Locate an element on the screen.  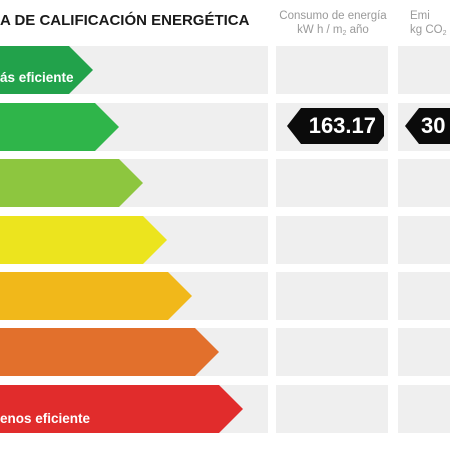
consumption-rating-badge: 163.17 is located at coordinates (335, 126).